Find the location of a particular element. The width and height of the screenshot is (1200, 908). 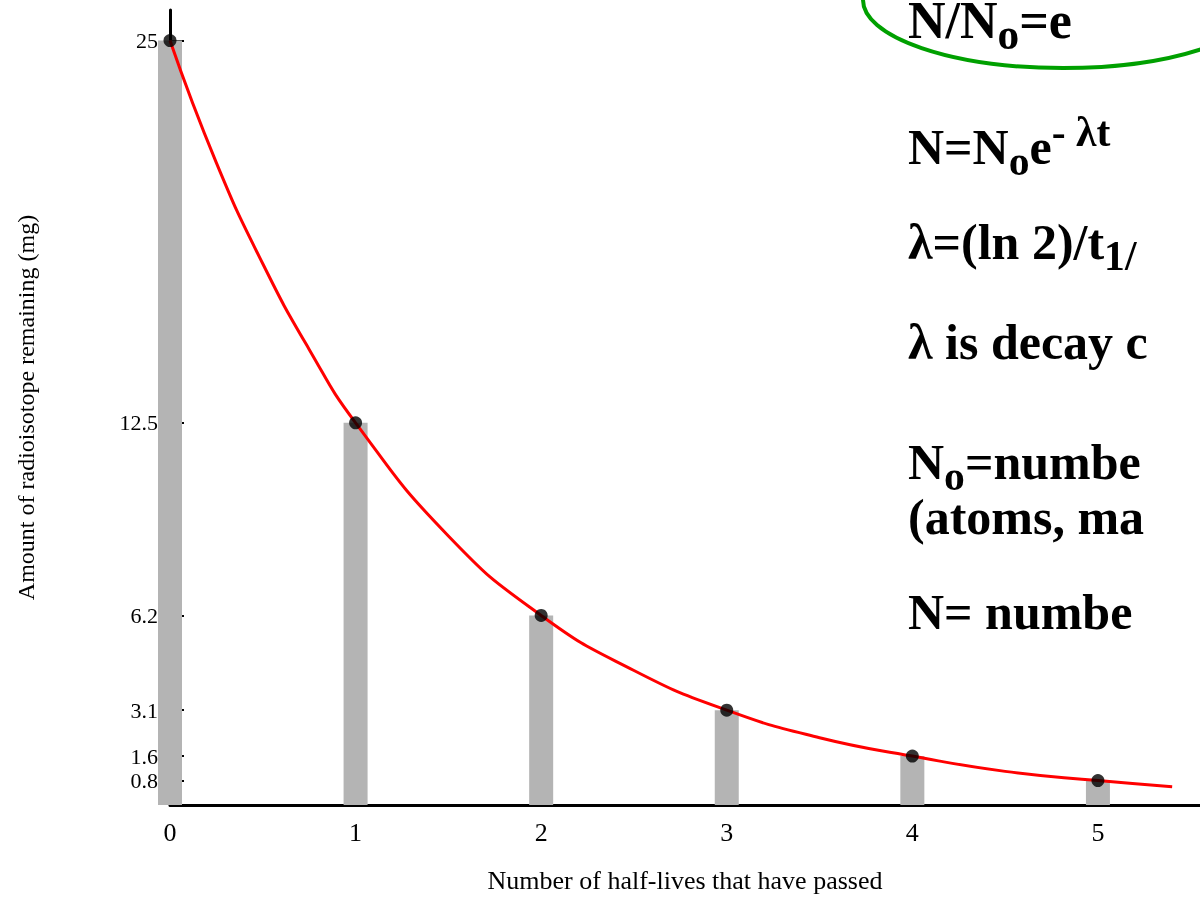

x-tick-label: 1 is located at coordinates (356, 832).